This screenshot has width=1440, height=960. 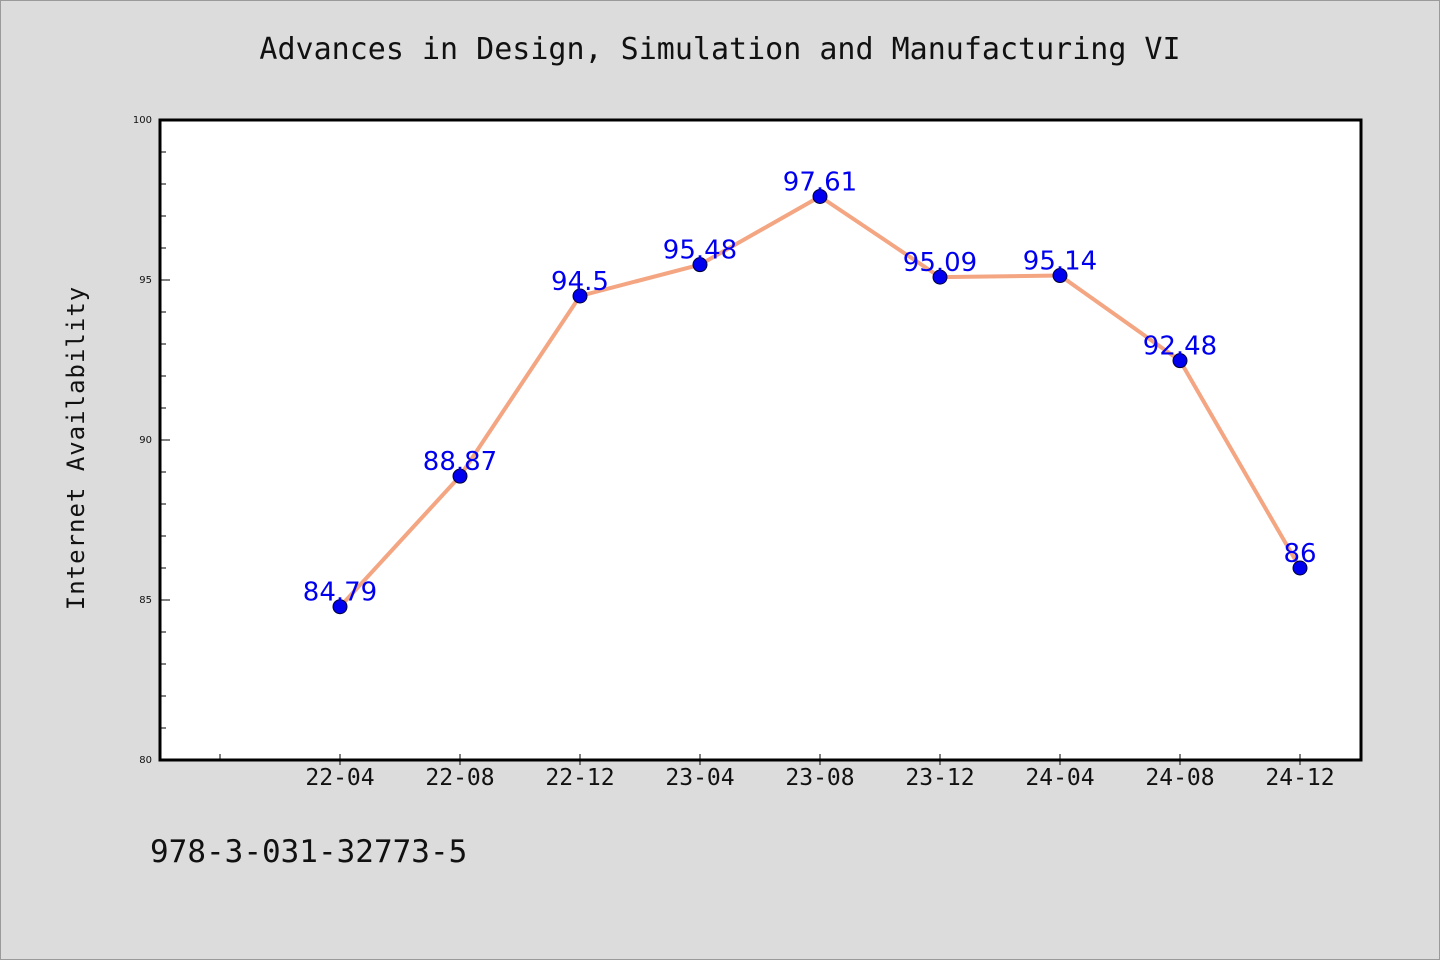 What do you see at coordinates (145, 600) in the screenshot?
I see `y-tick-label: 85` at bounding box center [145, 600].